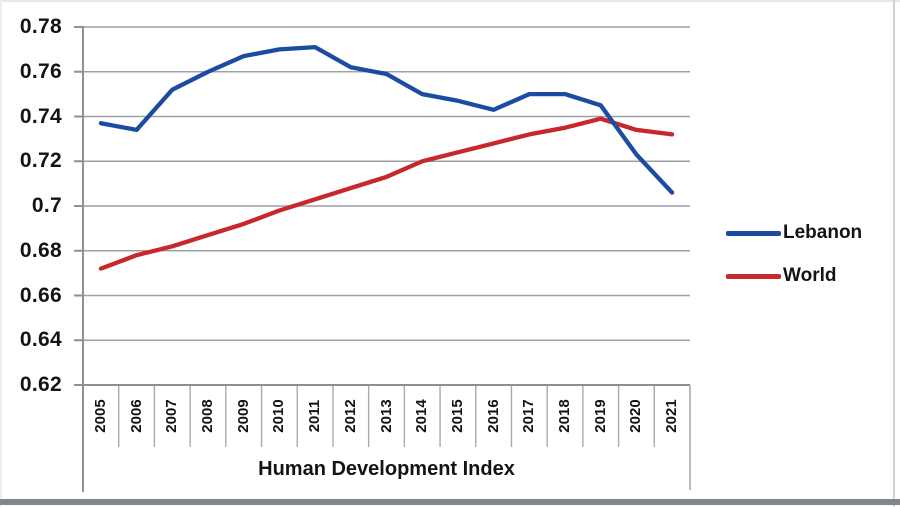  I want to click on x-tick-label: 2018, so click(565, 416).